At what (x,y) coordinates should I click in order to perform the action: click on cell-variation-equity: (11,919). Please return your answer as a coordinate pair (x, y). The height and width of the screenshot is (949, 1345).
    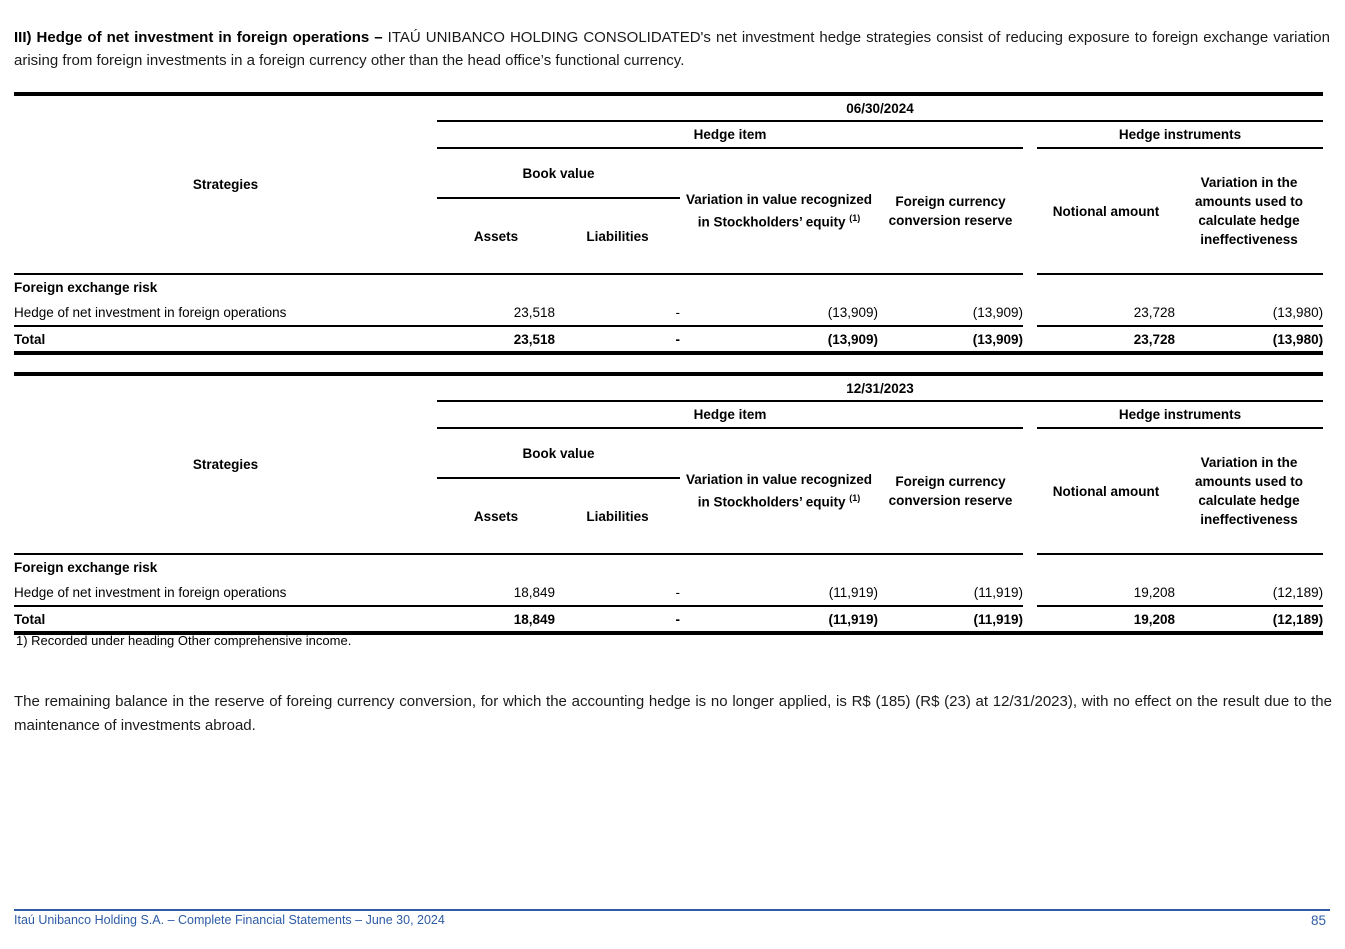
    Looking at the image, I should click on (853, 592).